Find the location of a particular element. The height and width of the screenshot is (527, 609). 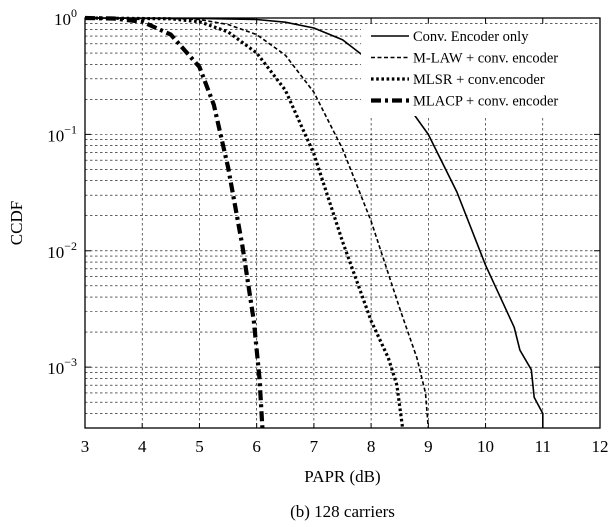

x-tick-label: 4 is located at coordinates (142, 446).